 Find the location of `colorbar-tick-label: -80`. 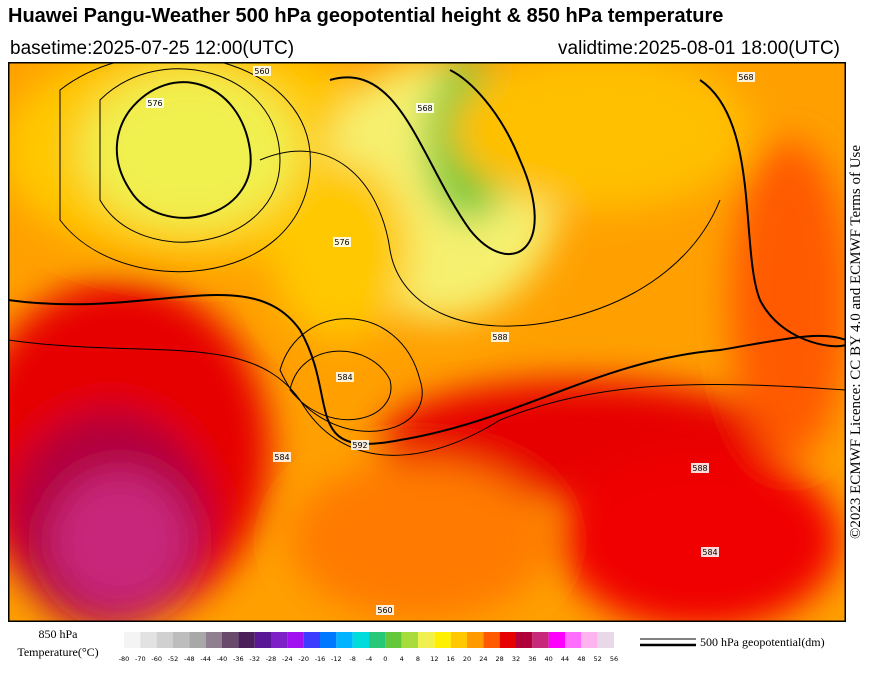

colorbar-tick-label: -80 is located at coordinates (124, 659).